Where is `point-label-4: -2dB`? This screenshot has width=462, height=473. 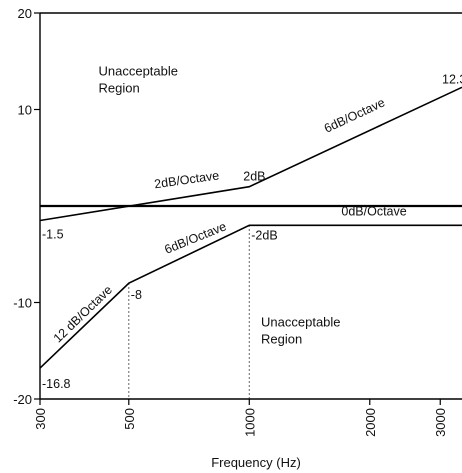
point-label-4: -2dB is located at coordinates (264, 235).